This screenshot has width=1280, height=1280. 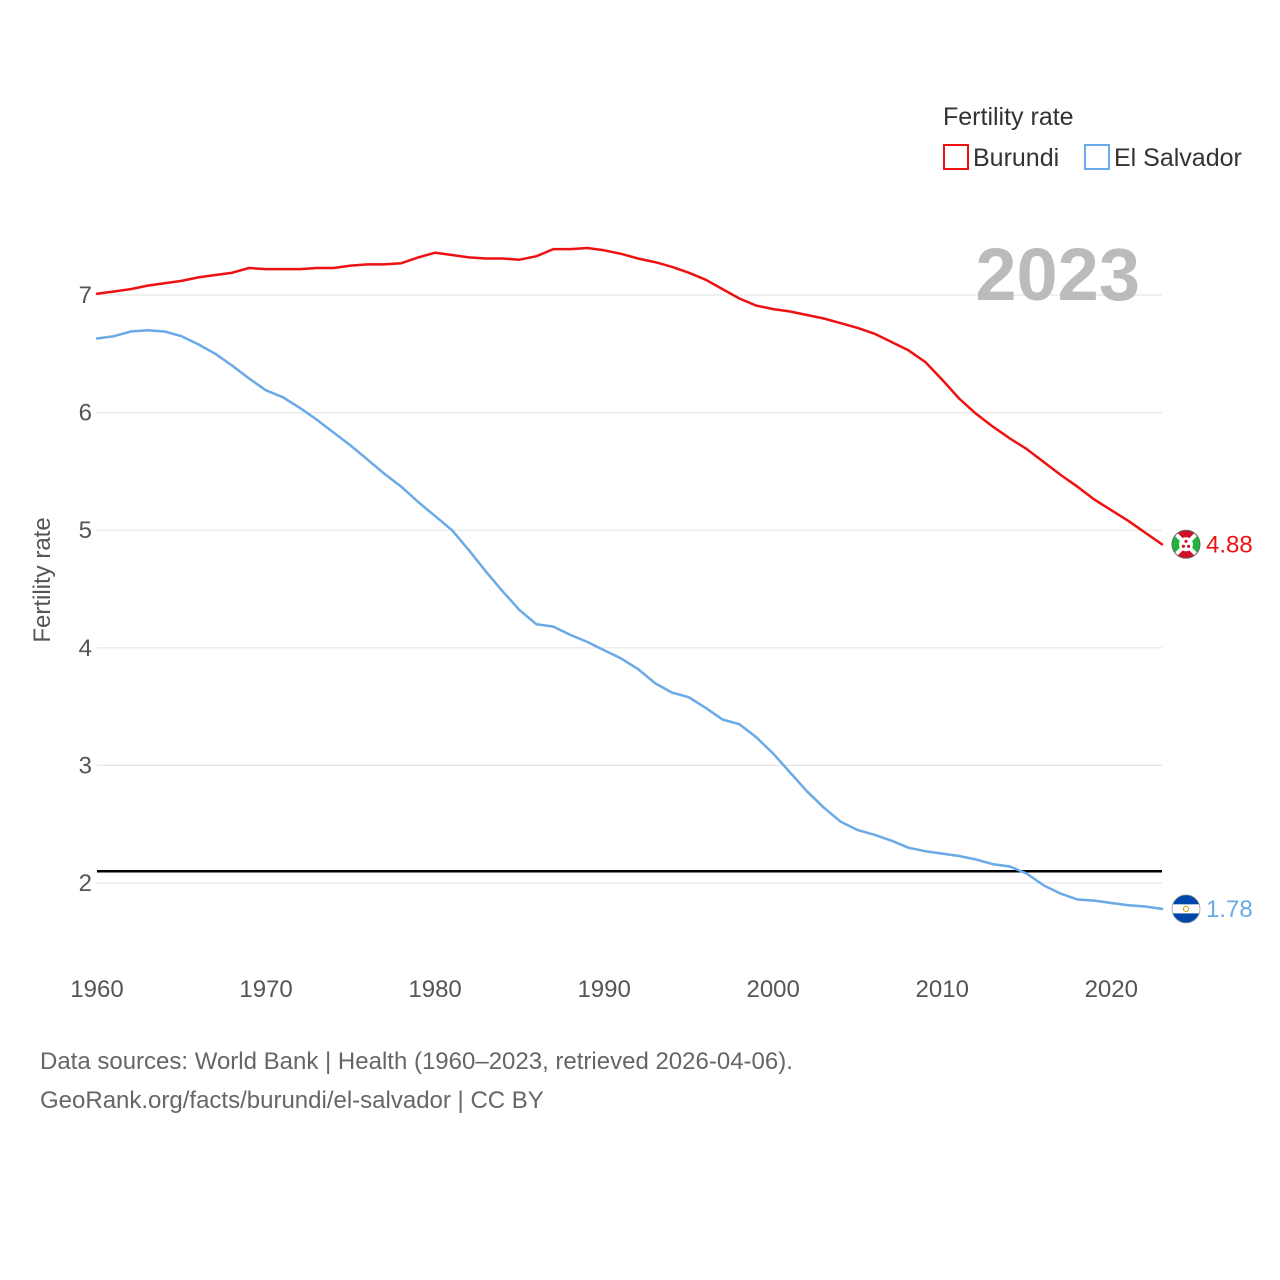 I want to click on x-tick-label-2010: 2010, so click(x=942, y=989).